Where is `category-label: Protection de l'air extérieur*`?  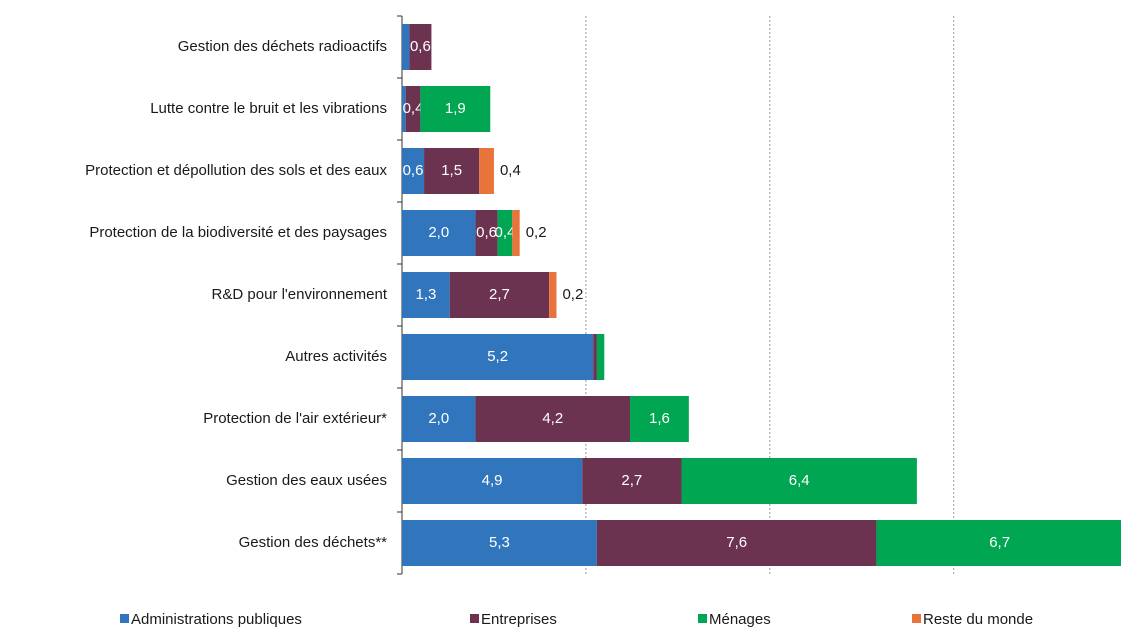
category-label: Protection de l'air extérieur* is located at coordinates (295, 418).